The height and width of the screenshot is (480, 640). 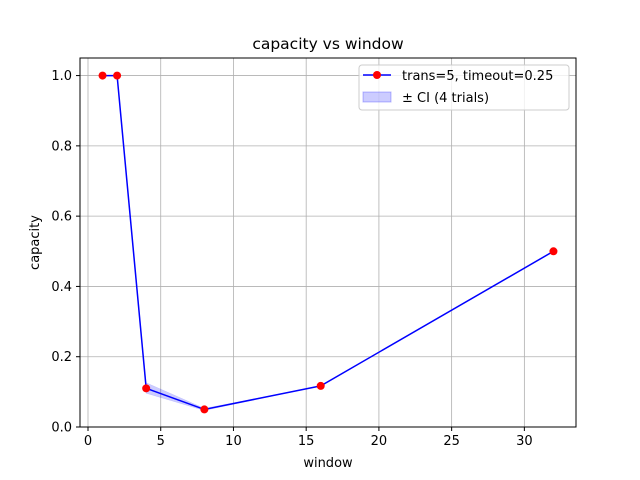 What do you see at coordinates (88, 441) in the screenshot?
I see `x-tick-label: 0` at bounding box center [88, 441].